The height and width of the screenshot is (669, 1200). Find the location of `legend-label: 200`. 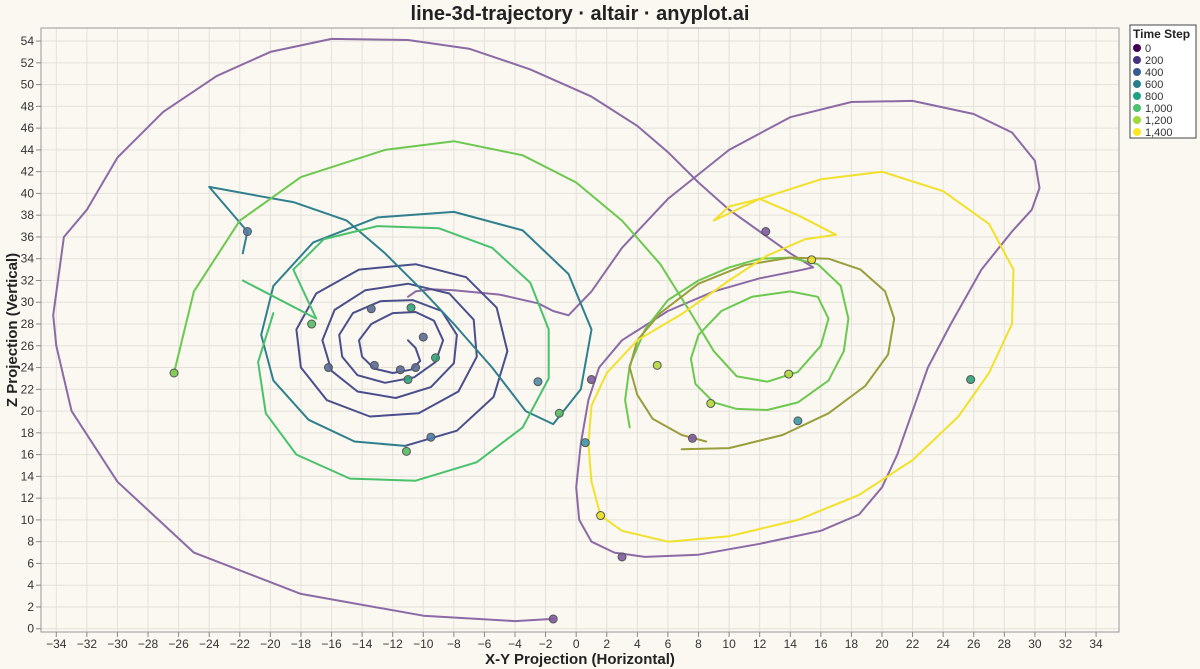

legend-label: 200 is located at coordinates (1154, 61).